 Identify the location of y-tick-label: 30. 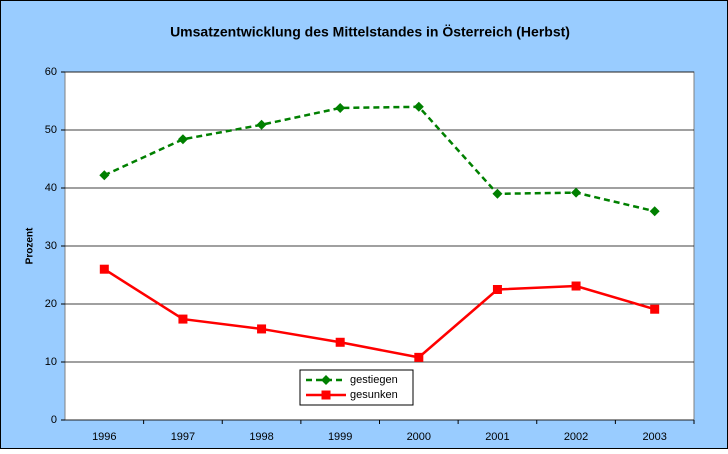
(51, 246).